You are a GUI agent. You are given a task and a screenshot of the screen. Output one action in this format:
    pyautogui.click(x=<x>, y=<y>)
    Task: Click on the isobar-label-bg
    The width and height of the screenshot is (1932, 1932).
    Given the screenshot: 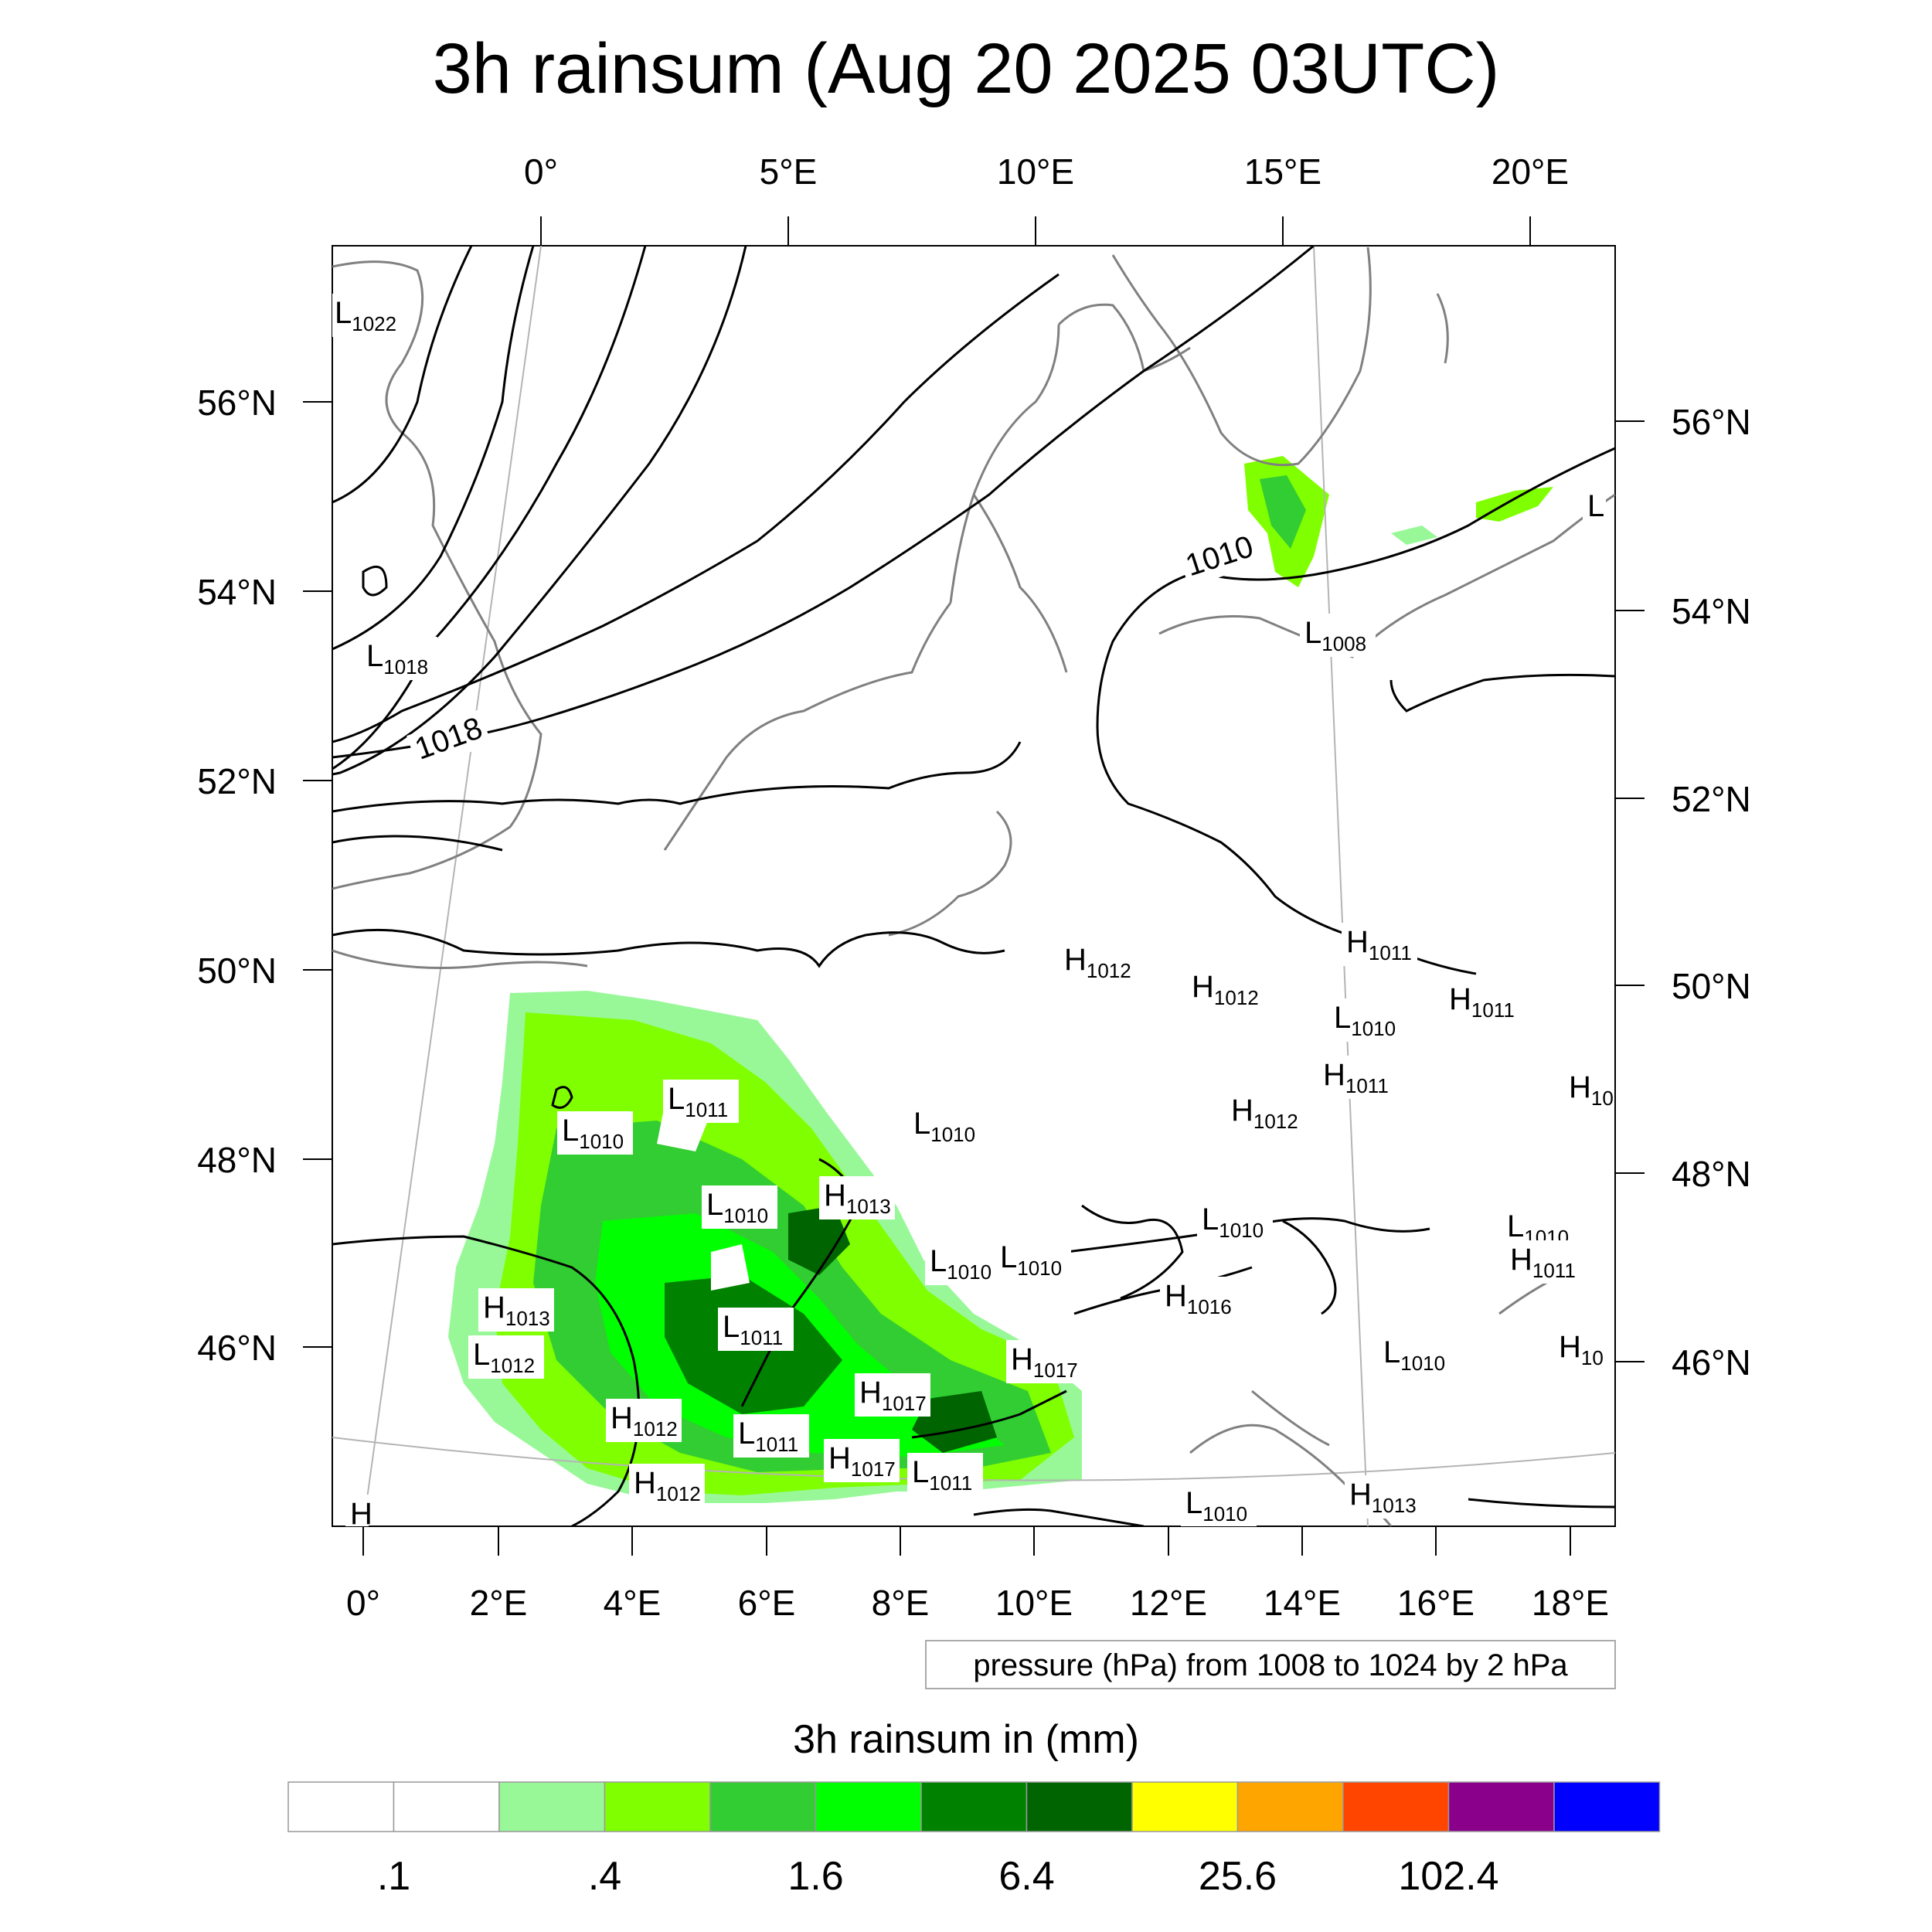 What is the action you would take?
    pyautogui.click(x=449, y=740)
    